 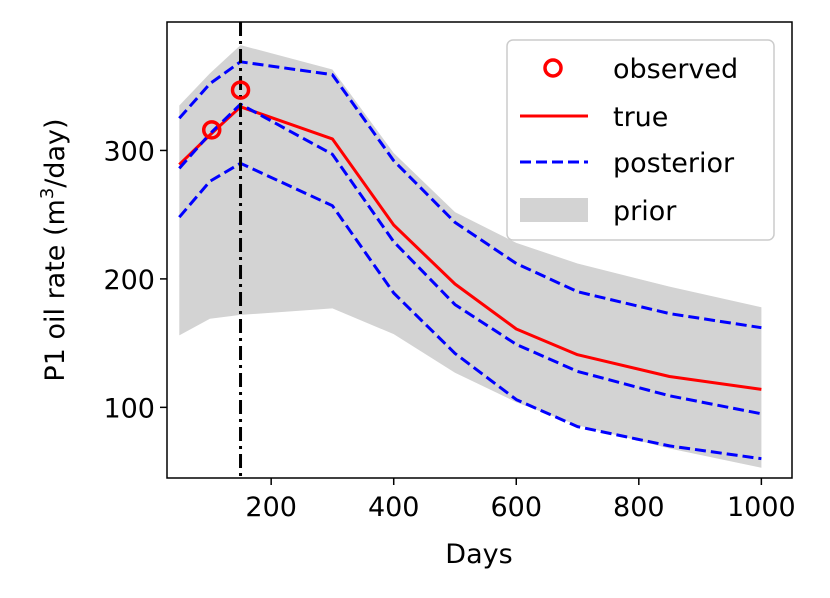 What do you see at coordinates (55, 152) in the screenshot?
I see `y-axis-label-suffix: /day)` at bounding box center [55, 152].